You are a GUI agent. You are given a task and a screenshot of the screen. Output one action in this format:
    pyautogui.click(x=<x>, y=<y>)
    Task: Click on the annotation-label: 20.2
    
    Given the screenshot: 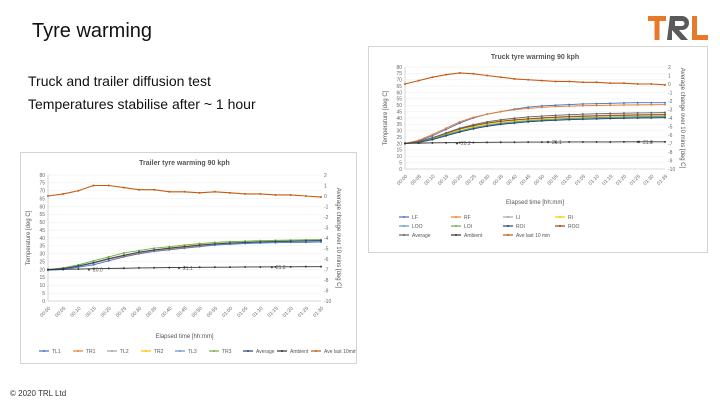 What is the action you would take?
    pyautogui.click(x=466, y=144)
    